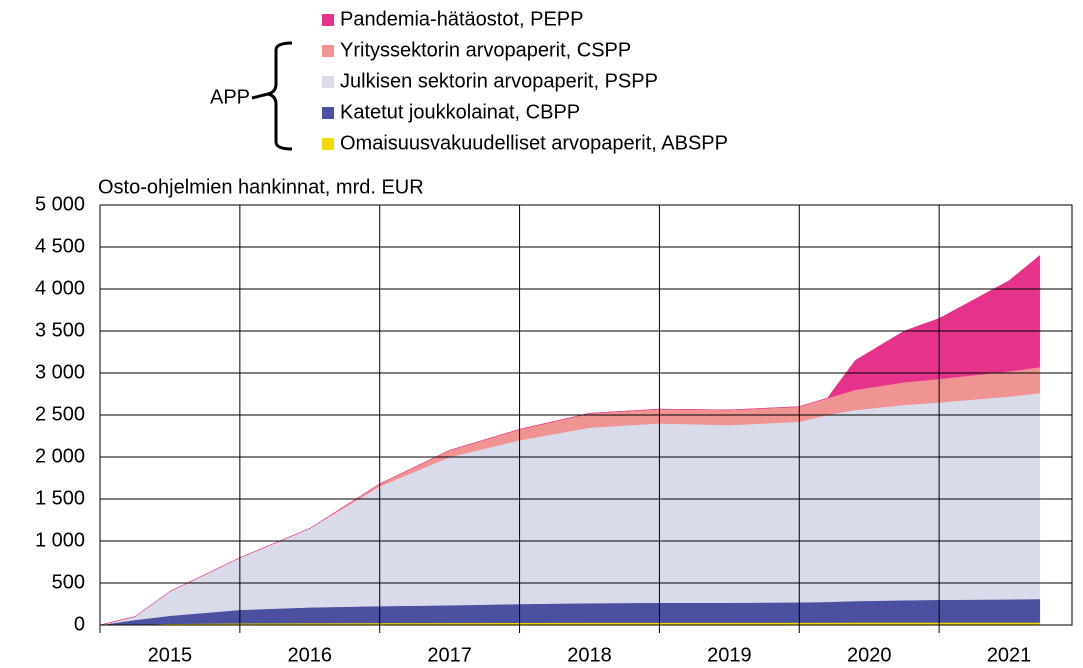  What do you see at coordinates (60, 456) in the screenshot?
I see `y-tick-label: 2 000` at bounding box center [60, 456].